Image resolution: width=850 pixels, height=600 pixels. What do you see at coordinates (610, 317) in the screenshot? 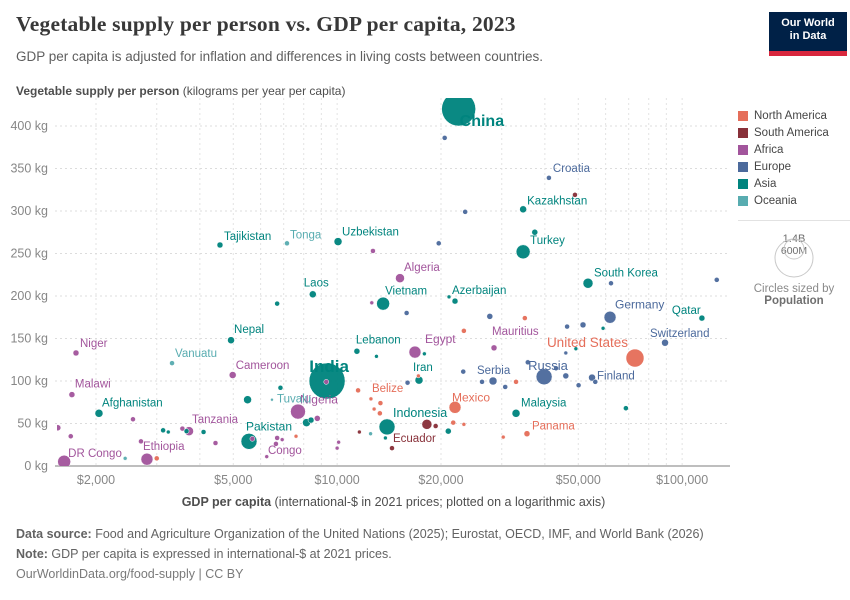
I see `data-point-germany` at bounding box center [610, 317].